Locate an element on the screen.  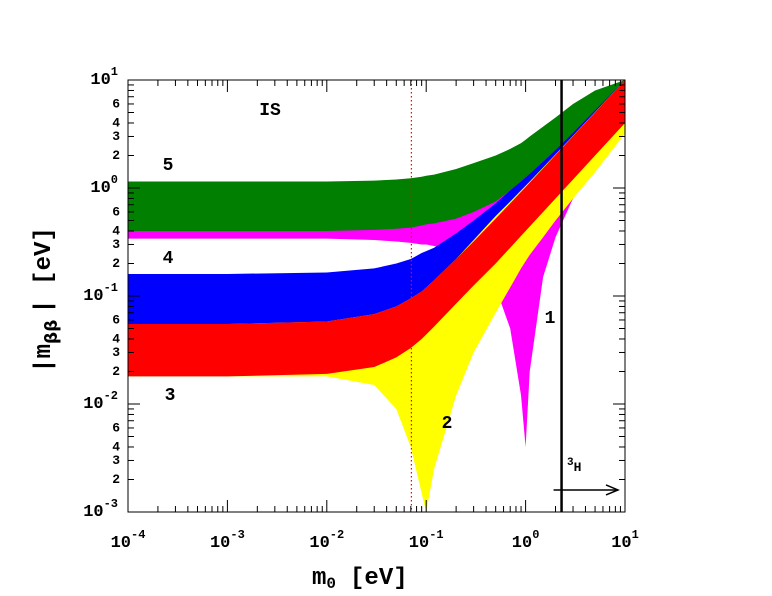
label-part: H is located at coordinates (578, 467).